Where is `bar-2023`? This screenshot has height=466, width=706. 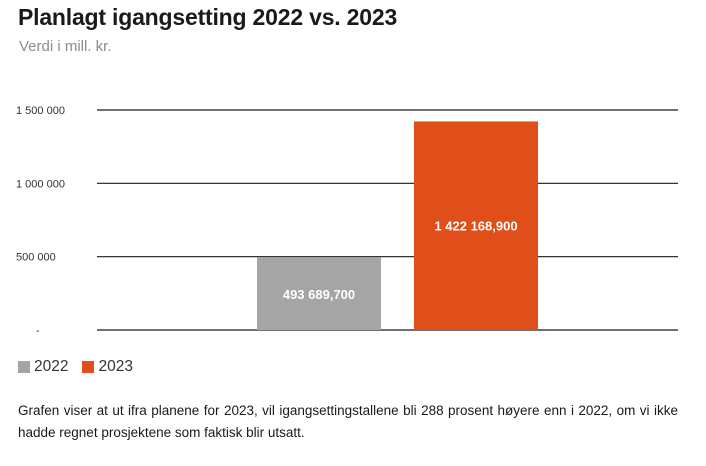 bar-2023 is located at coordinates (476, 226).